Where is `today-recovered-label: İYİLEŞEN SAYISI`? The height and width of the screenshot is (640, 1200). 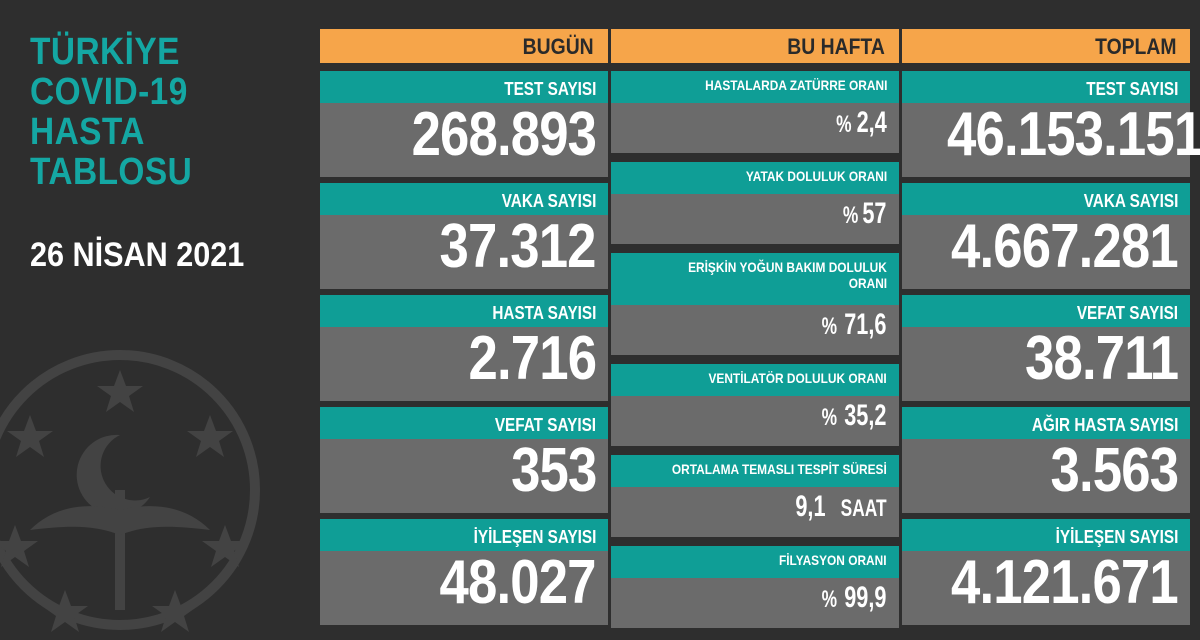
today-recovered-label: İYİLEŞEN SAYISI is located at coordinates (534, 537).